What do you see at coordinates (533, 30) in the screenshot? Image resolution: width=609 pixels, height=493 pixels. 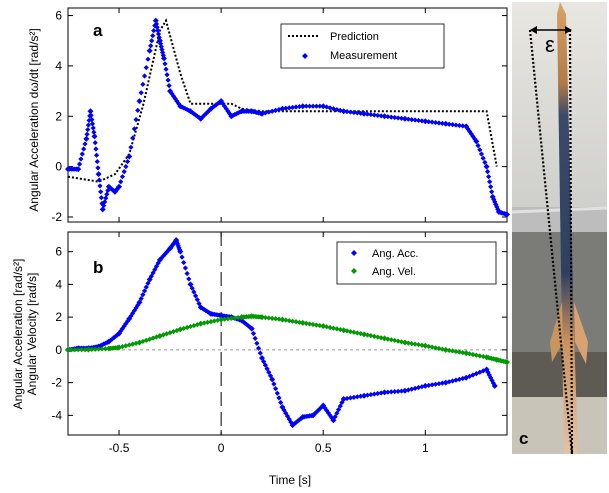 I see `epsilon-arrow-head-left` at bounding box center [533, 30].